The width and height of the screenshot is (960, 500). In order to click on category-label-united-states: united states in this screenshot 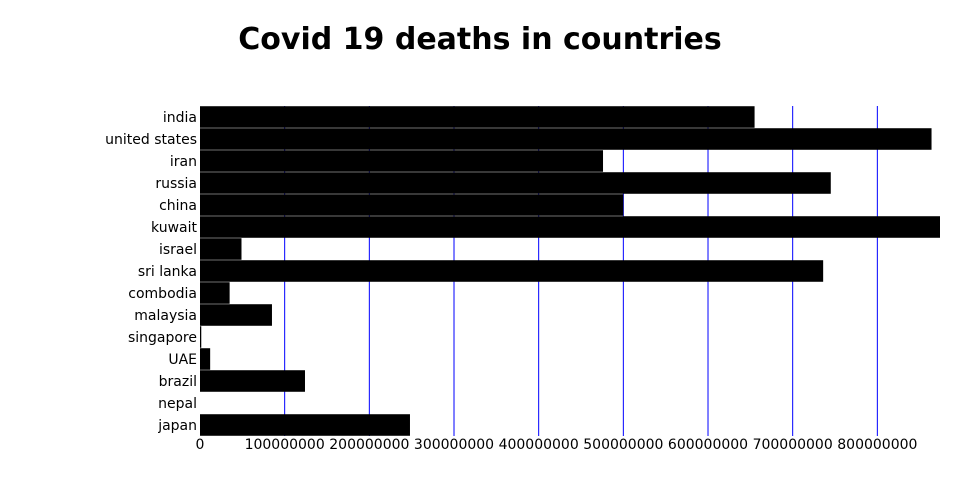, I will do `click(151, 140)`.